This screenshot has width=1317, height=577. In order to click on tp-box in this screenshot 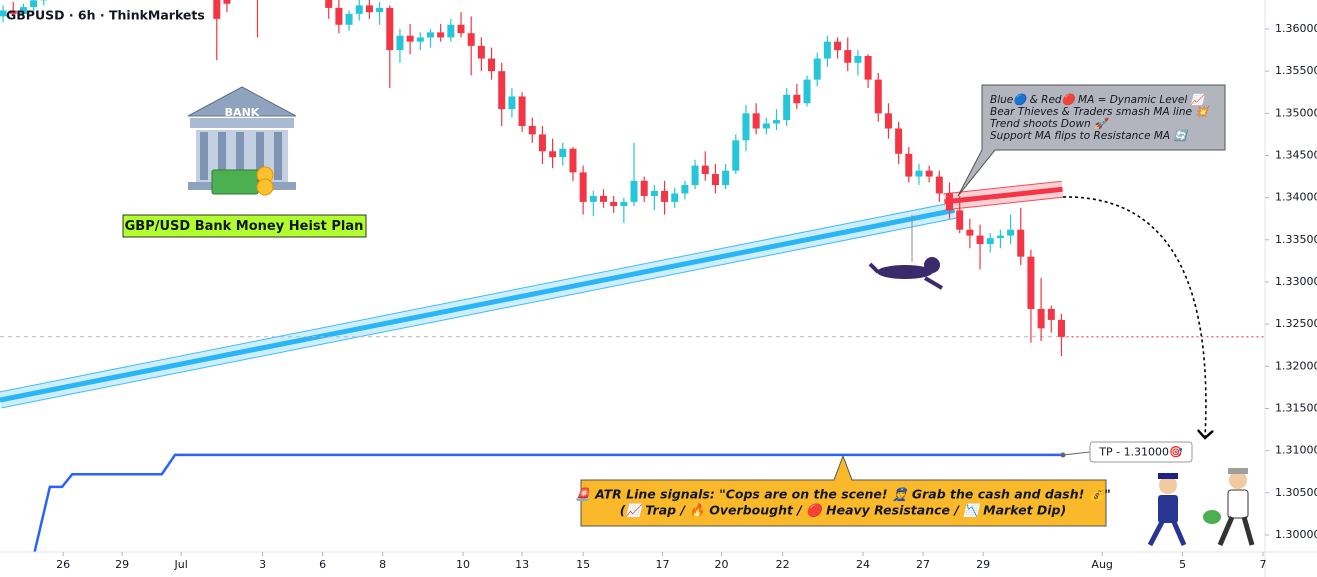, I will do `click(1141, 452)`.